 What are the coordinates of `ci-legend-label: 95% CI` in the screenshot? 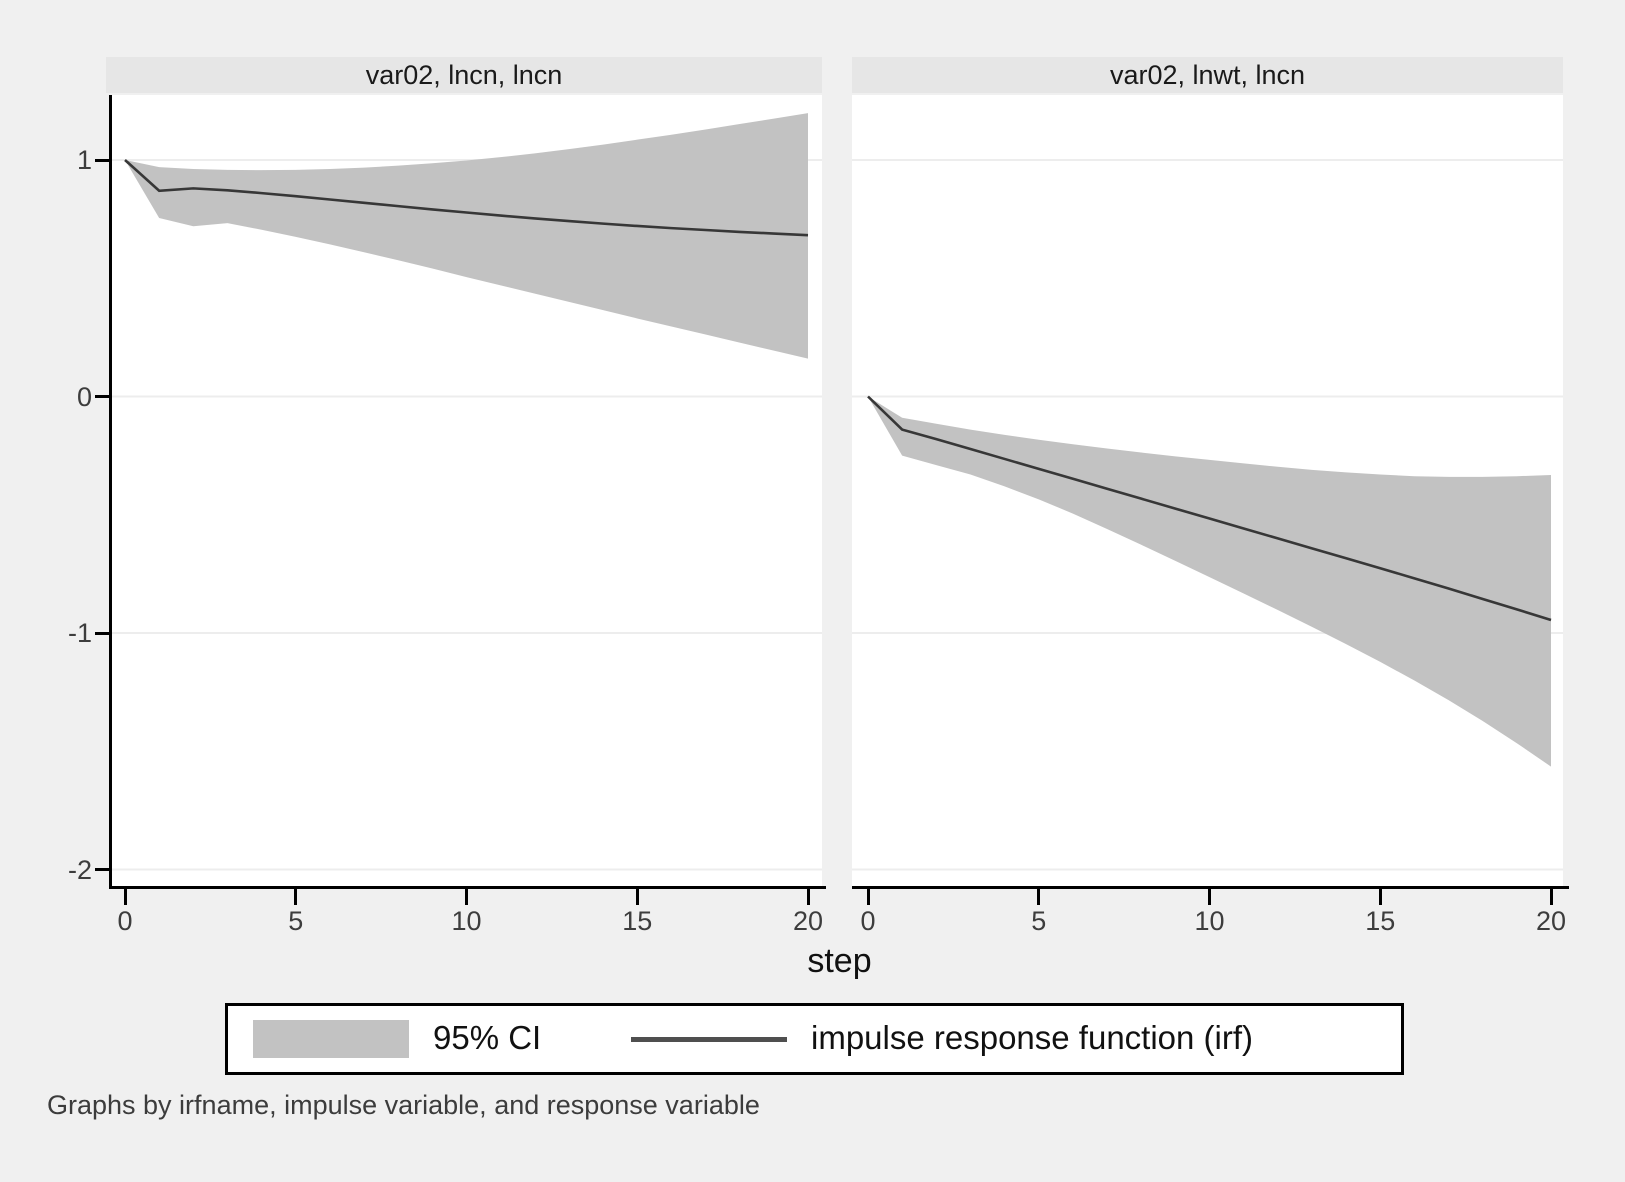 It's located at (487, 1037).